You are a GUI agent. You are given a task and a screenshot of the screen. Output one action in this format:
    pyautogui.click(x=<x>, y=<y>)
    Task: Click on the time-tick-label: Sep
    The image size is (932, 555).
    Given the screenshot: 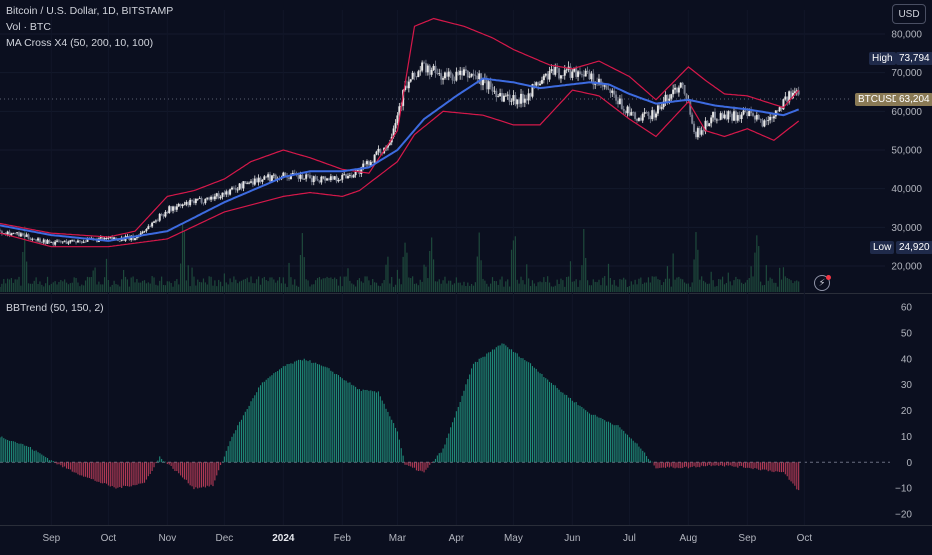 What is the action you would take?
    pyautogui.click(x=51, y=538)
    